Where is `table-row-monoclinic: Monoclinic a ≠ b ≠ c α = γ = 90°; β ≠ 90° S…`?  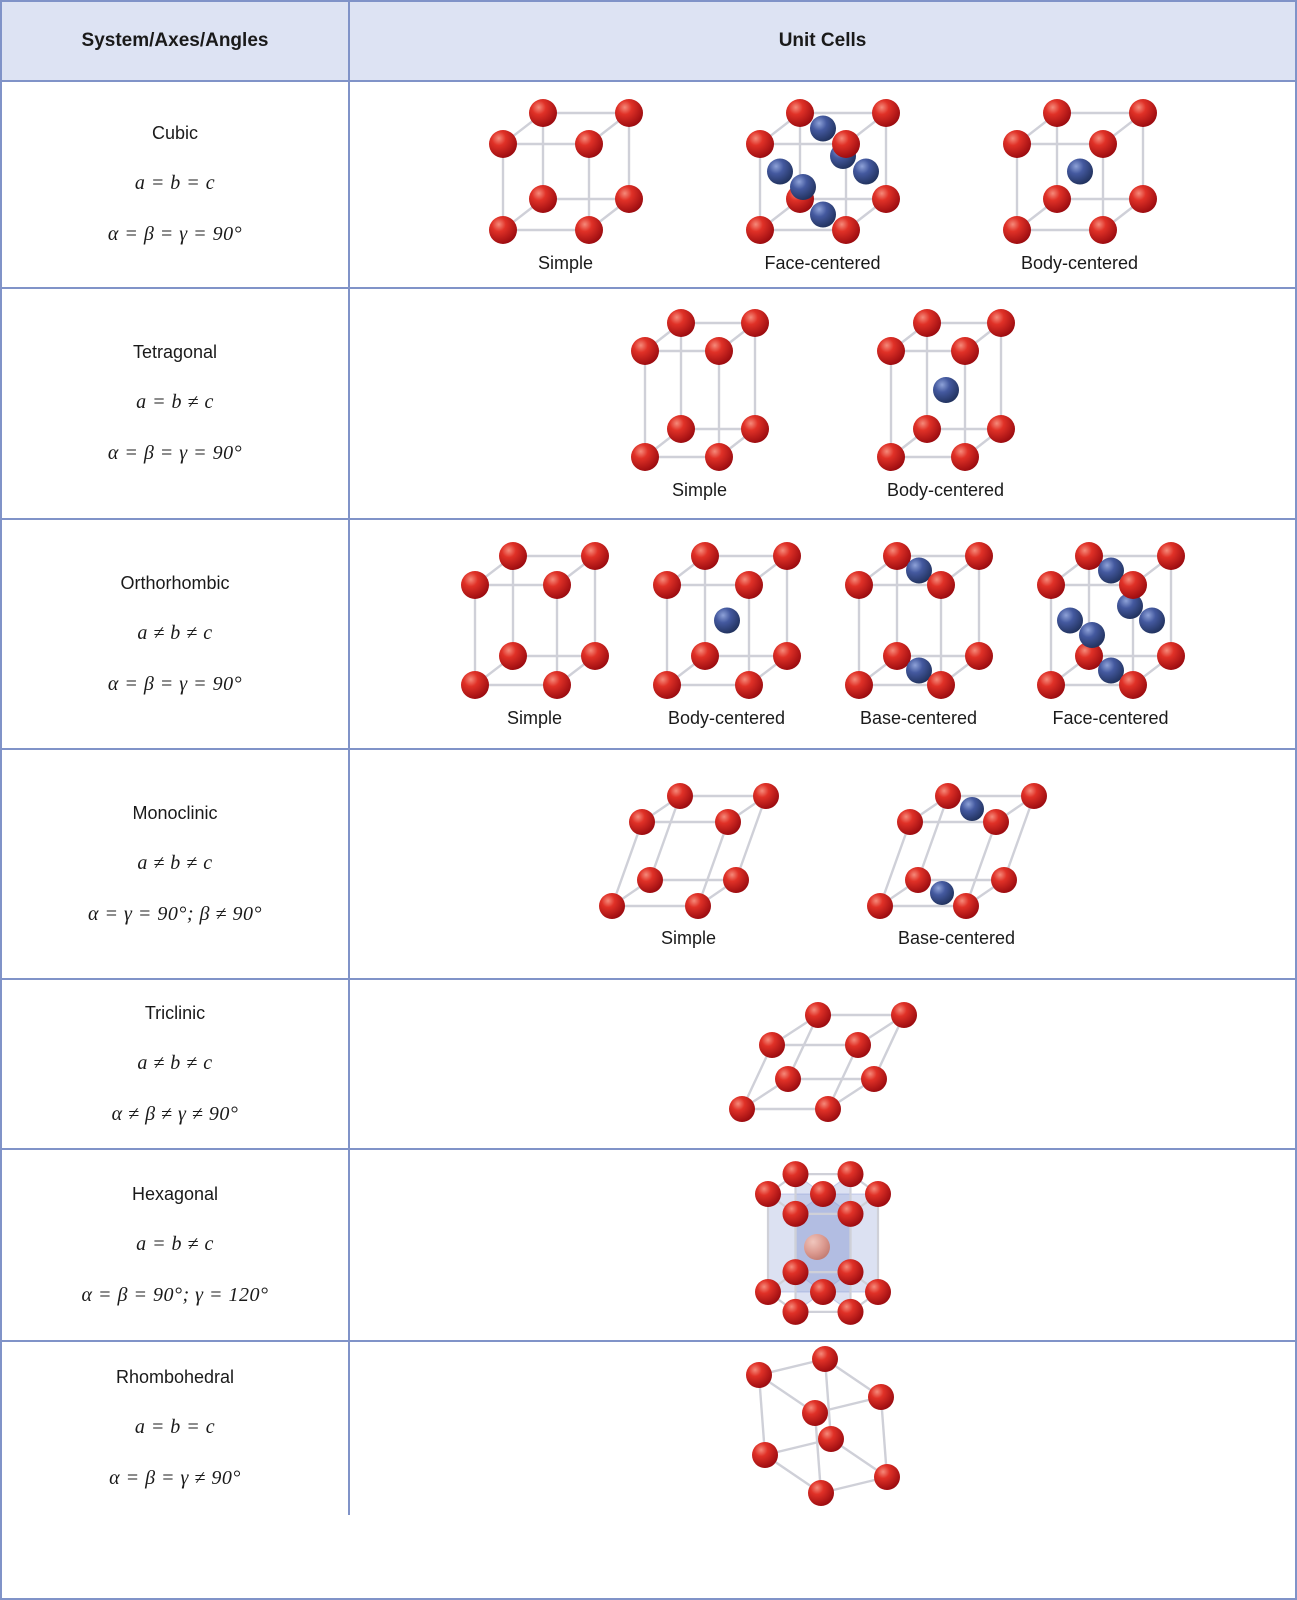 table-row-monoclinic: Monoclinic a ≠ b ≠ c α = γ = 90°; β ≠ 90° S… is located at coordinates (648, 865).